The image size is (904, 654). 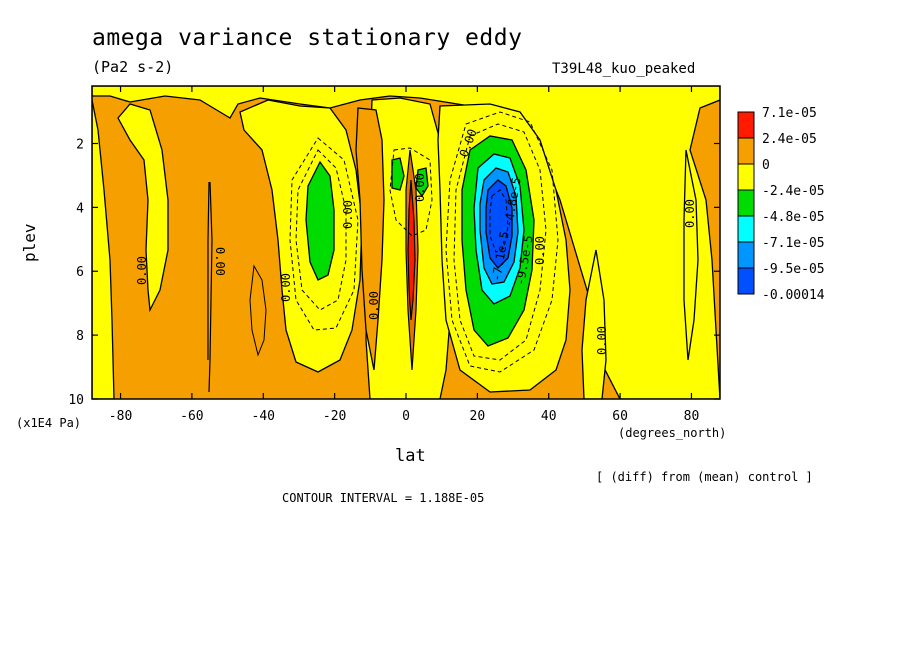 I want to click on field-blue-nh-core, so click(x=499, y=224).